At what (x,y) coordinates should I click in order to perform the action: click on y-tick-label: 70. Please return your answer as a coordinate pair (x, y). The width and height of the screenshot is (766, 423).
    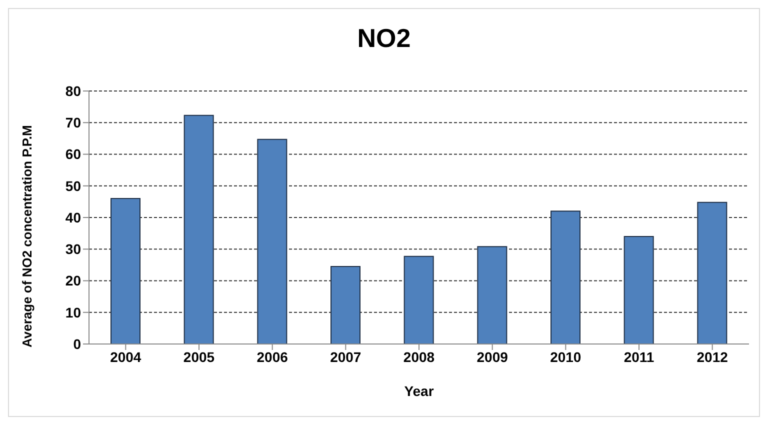
    Looking at the image, I should click on (73, 122).